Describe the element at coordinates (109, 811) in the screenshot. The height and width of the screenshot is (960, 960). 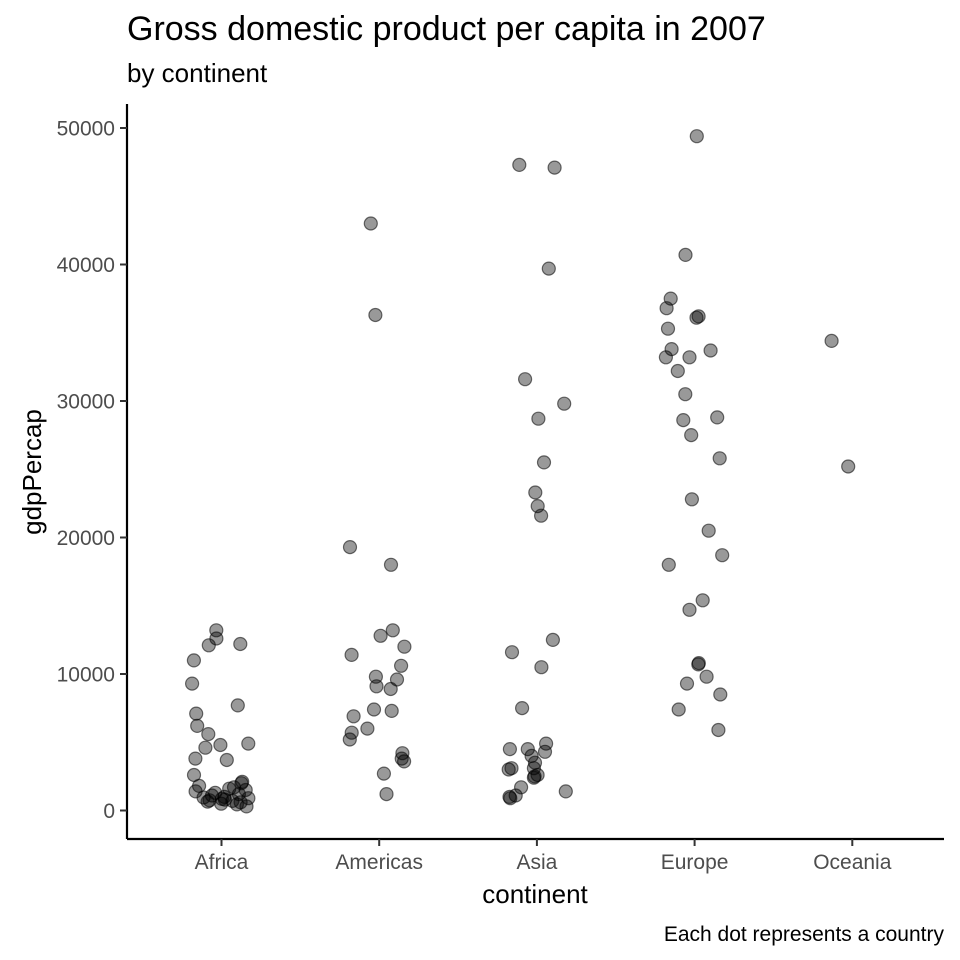
I see `y-tick-label: 0` at that location.